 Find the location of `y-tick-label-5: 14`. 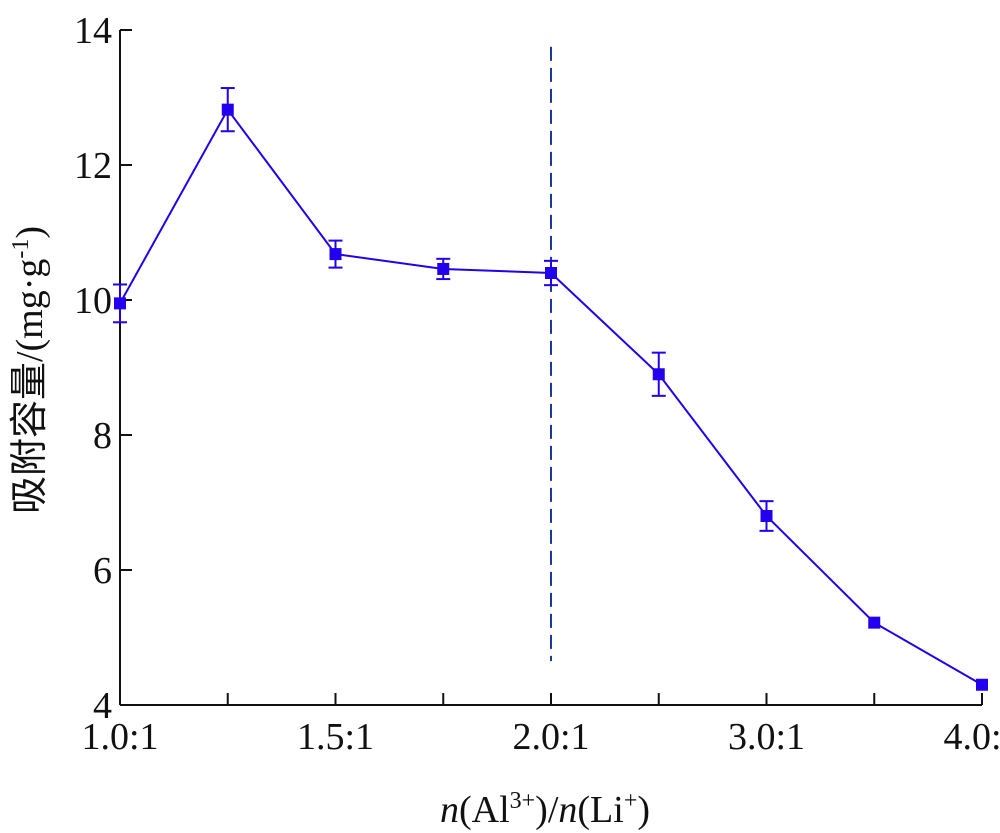

y-tick-label-5: 14 is located at coordinates (93, 31).